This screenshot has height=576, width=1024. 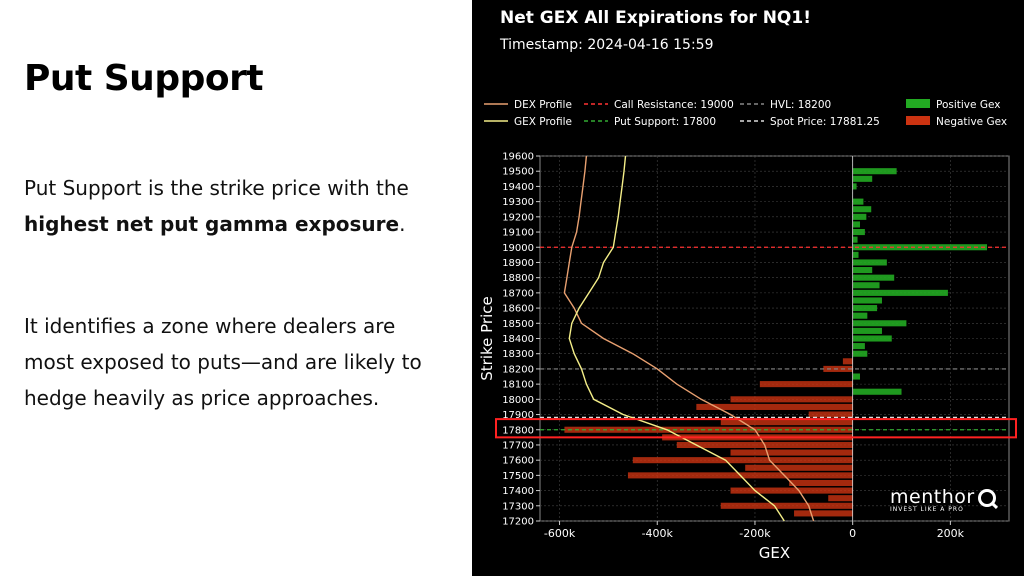 What do you see at coordinates (852, 533) in the screenshot?
I see `x-tick-label: 0` at bounding box center [852, 533].